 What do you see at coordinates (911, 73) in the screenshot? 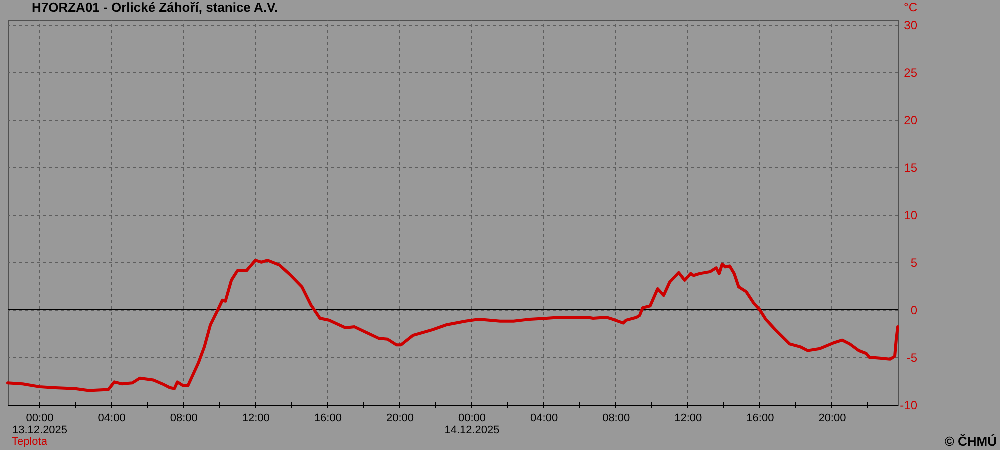
I see `y-tick-label: 25` at bounding box center [911, 73].